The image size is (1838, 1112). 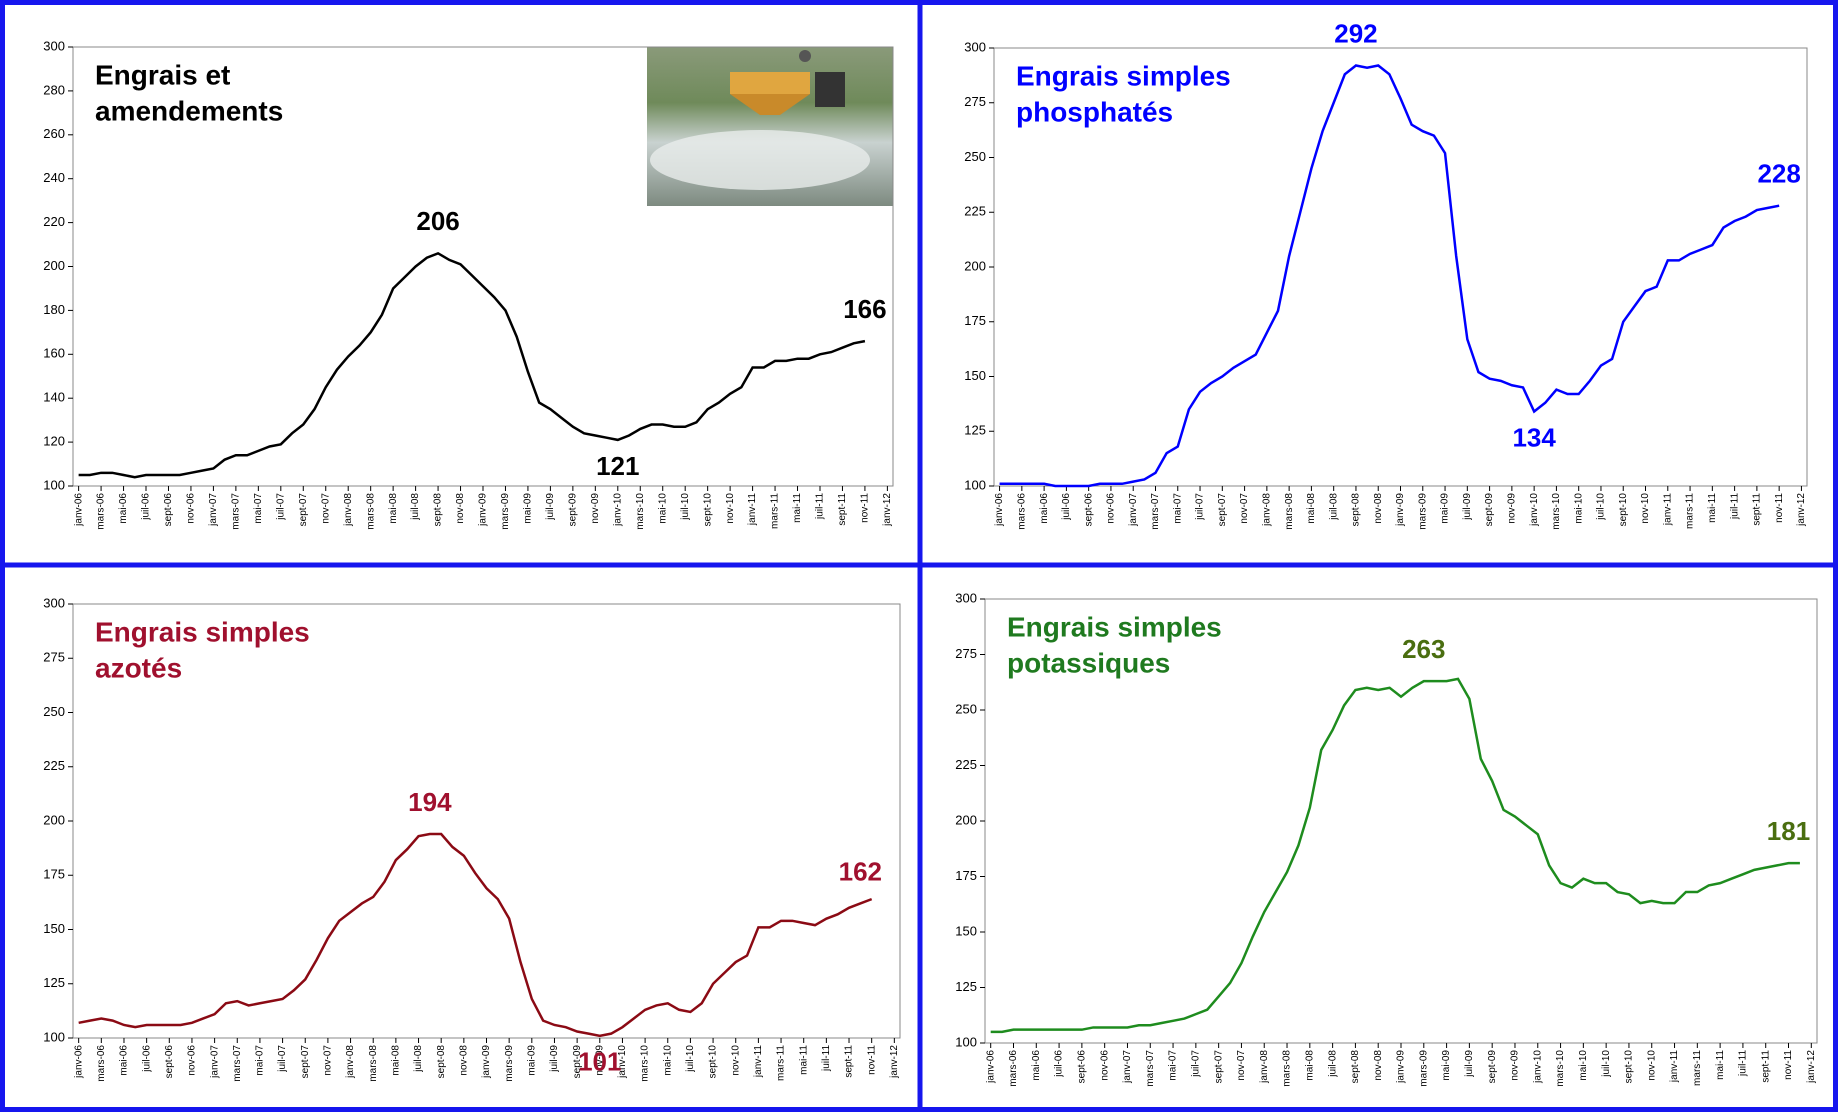 I want to click on value-label: 101, so click(x=599, y=1062).